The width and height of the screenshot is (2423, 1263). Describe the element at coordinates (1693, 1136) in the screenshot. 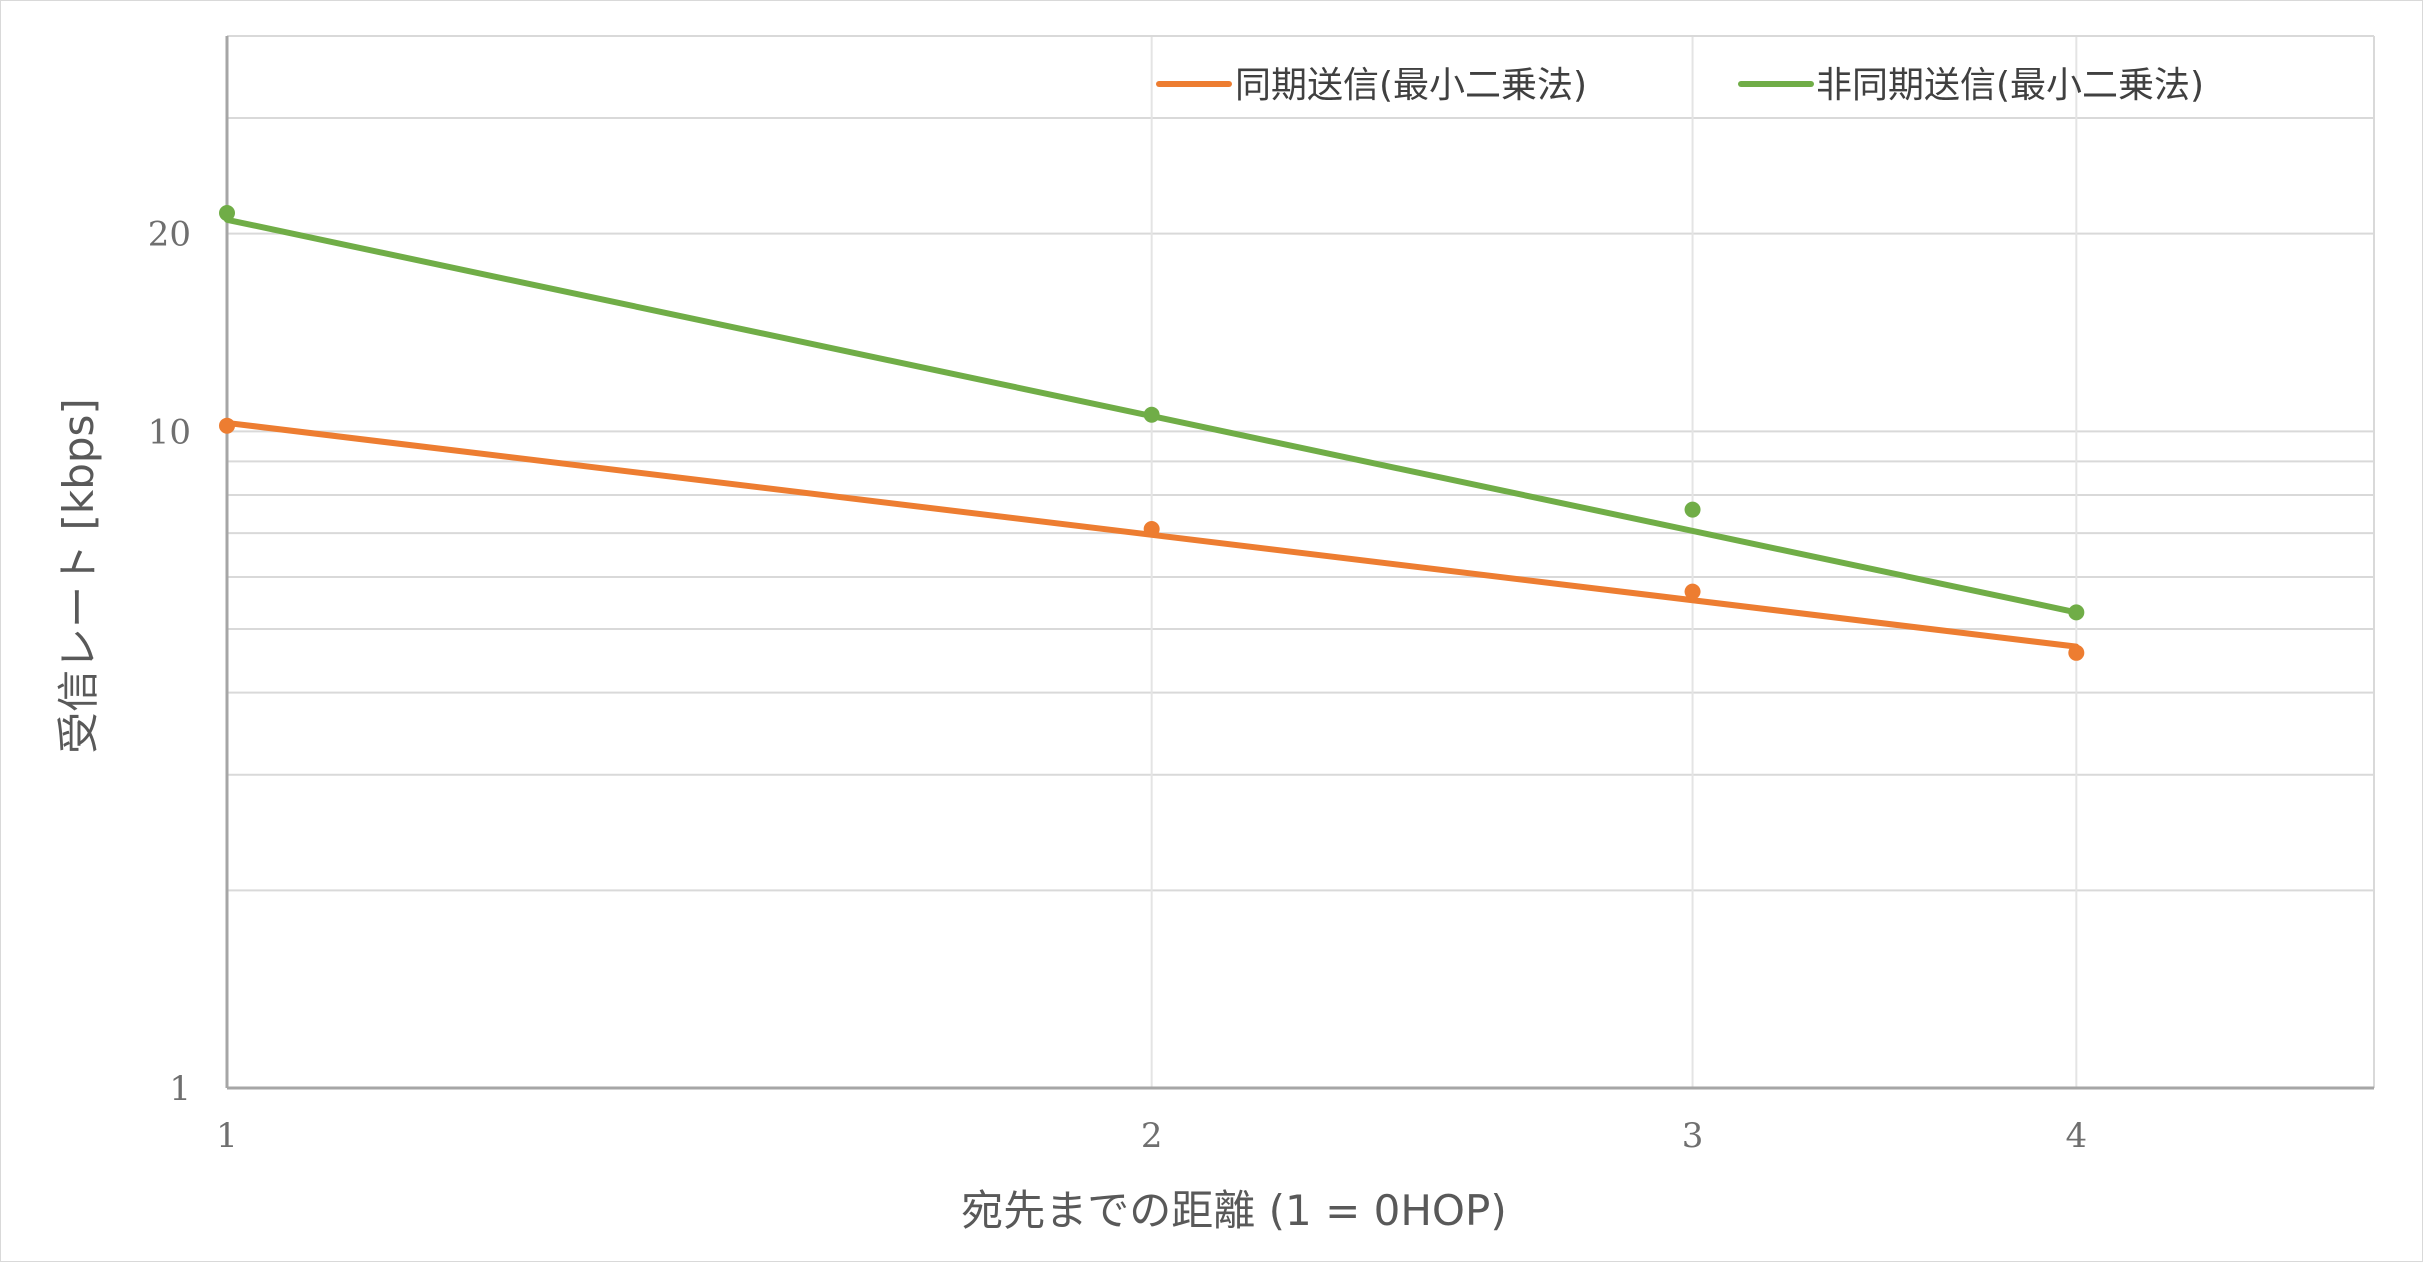

I see `x-tick-label: 3` at that location.